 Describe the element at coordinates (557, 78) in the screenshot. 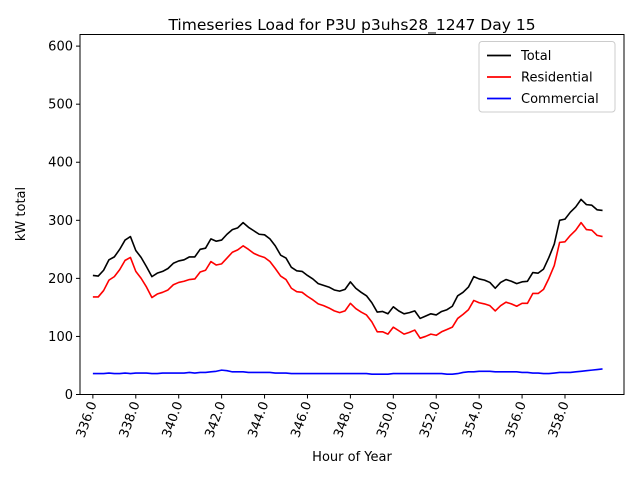

I see `legend-label-residential: Residential` at that location.